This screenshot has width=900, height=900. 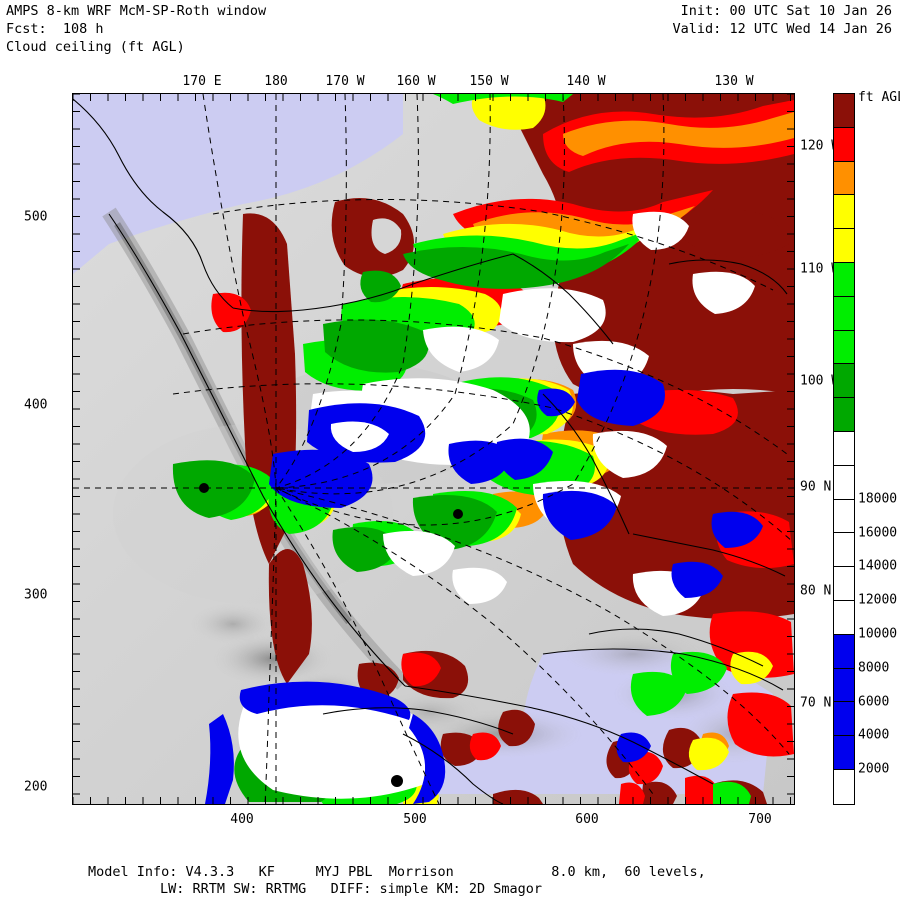 What do you see at coordinates (331, 635) in the screenshot?
I see `station-markers` at bounding box center [331, 635].